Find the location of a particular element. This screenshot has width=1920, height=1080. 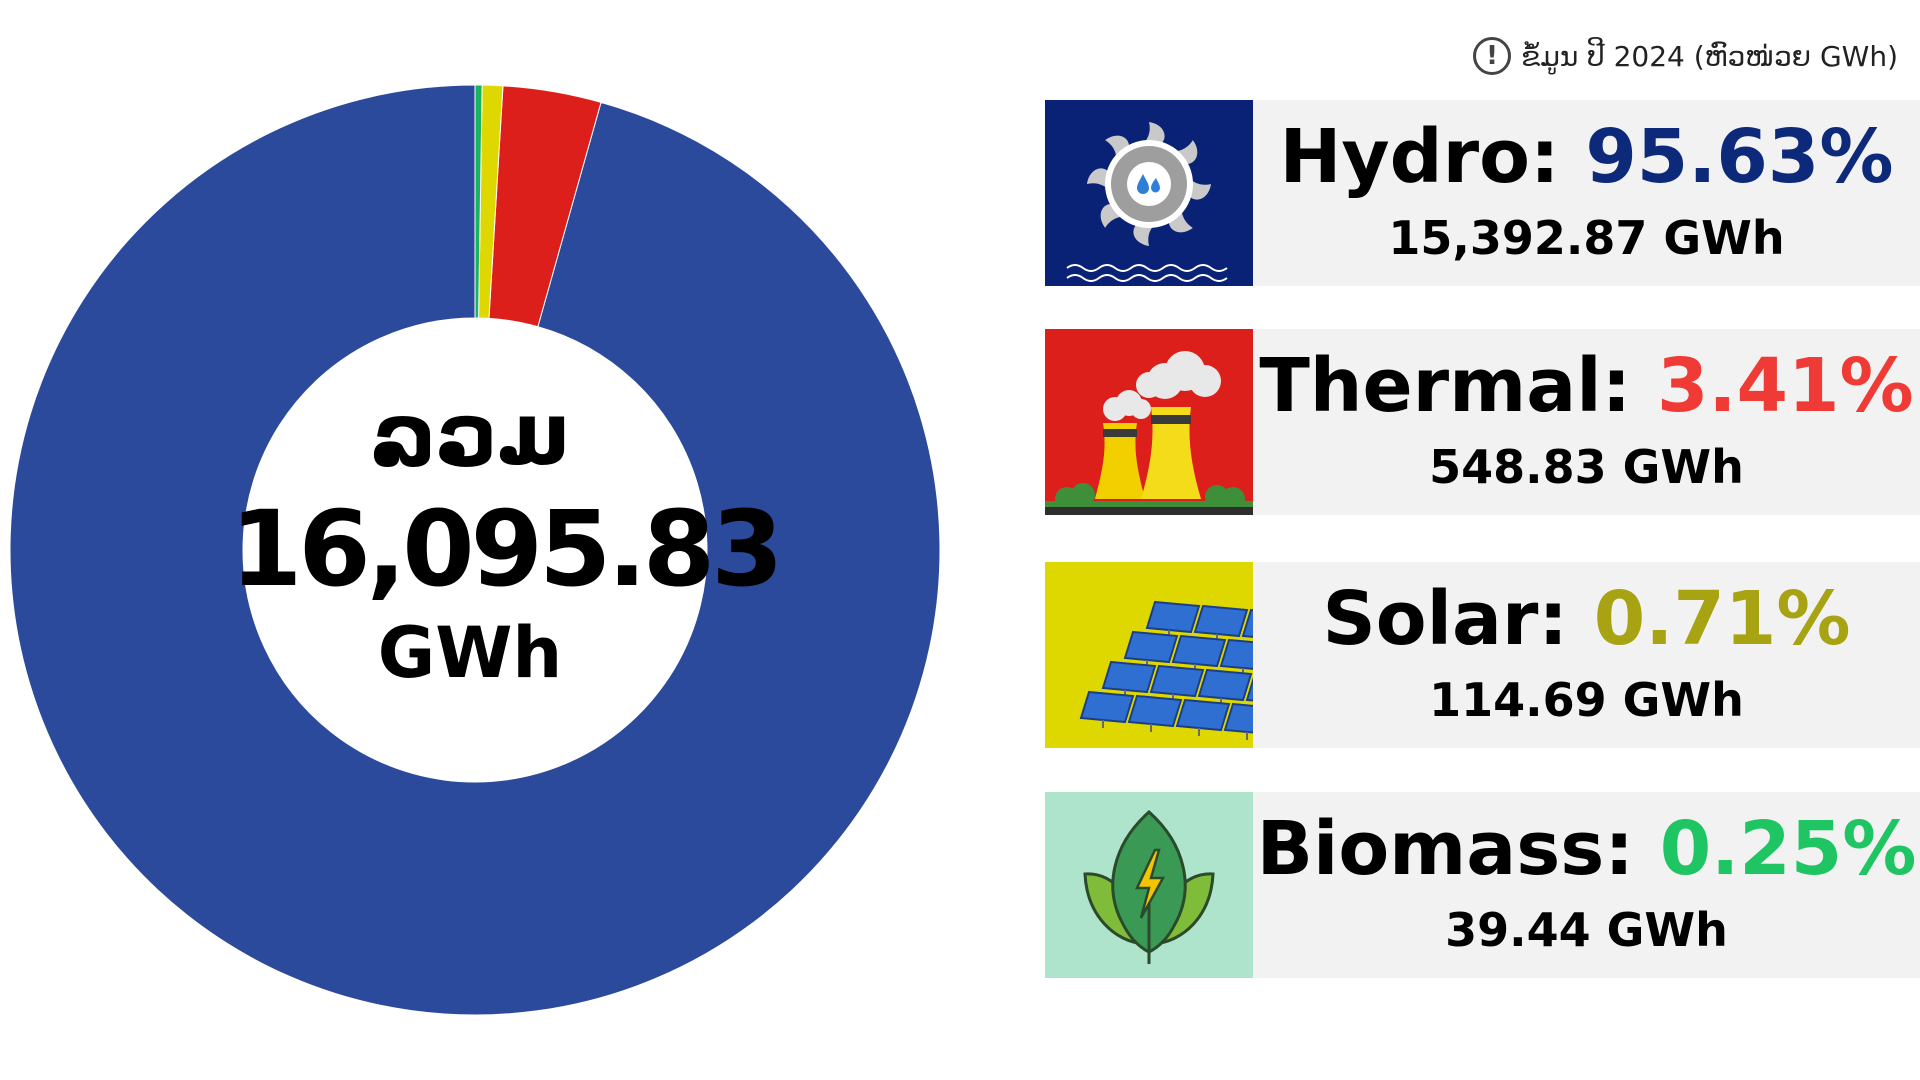

legend-headline-hydro: Hydro: 95.63% is located at coordinates (1586, 157).